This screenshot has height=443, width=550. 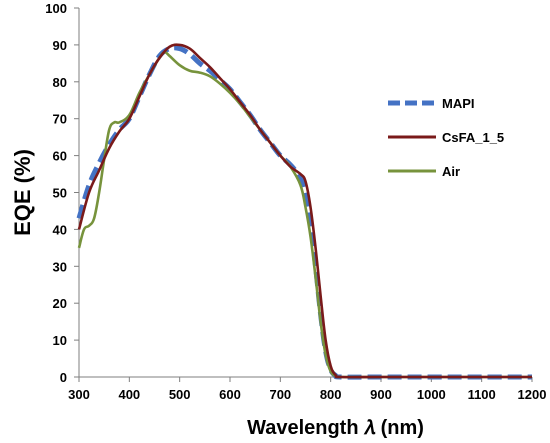 What do you see at coordinates (230, 394) in the screenshot?
I see `x-tick-label: 600` at bounding box center [230, 394].